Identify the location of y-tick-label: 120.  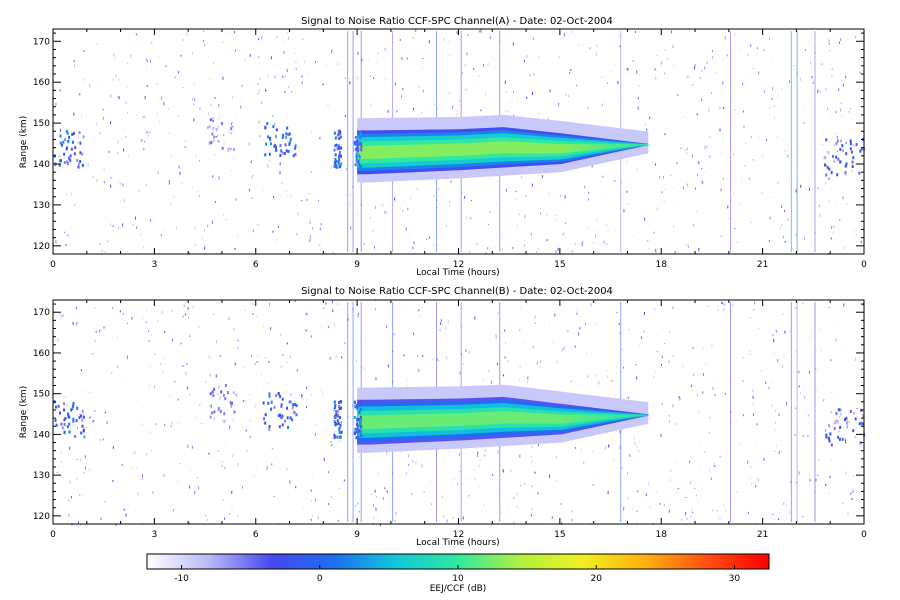
(41, 517).